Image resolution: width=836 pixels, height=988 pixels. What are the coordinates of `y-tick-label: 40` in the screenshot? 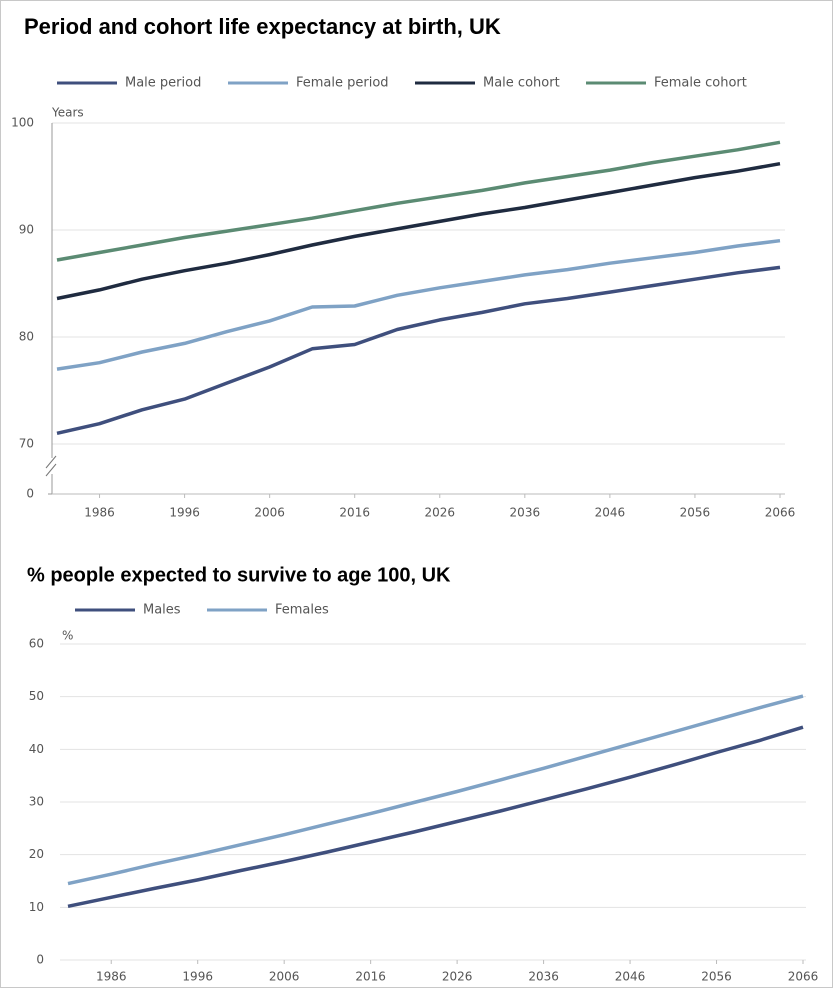 It's located at (36, 749).